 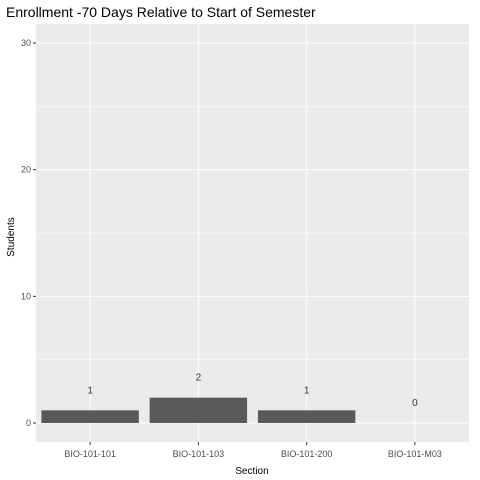 I want to click on x-tick-label: BIO-101-103, so click(x=199, y=454).